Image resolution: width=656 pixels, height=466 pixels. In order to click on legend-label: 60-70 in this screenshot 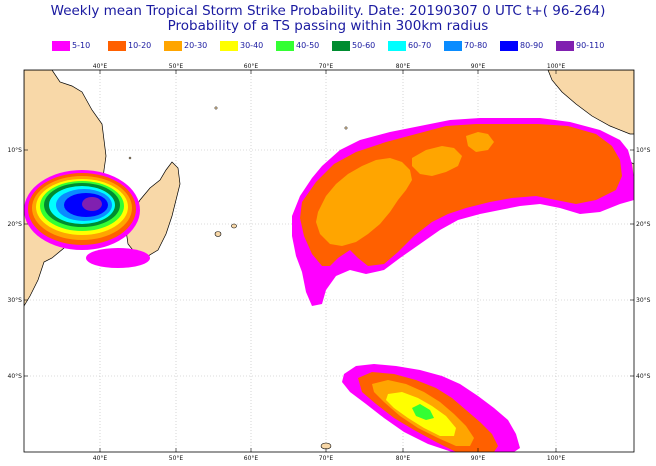, I will do `click(420, 45)`.